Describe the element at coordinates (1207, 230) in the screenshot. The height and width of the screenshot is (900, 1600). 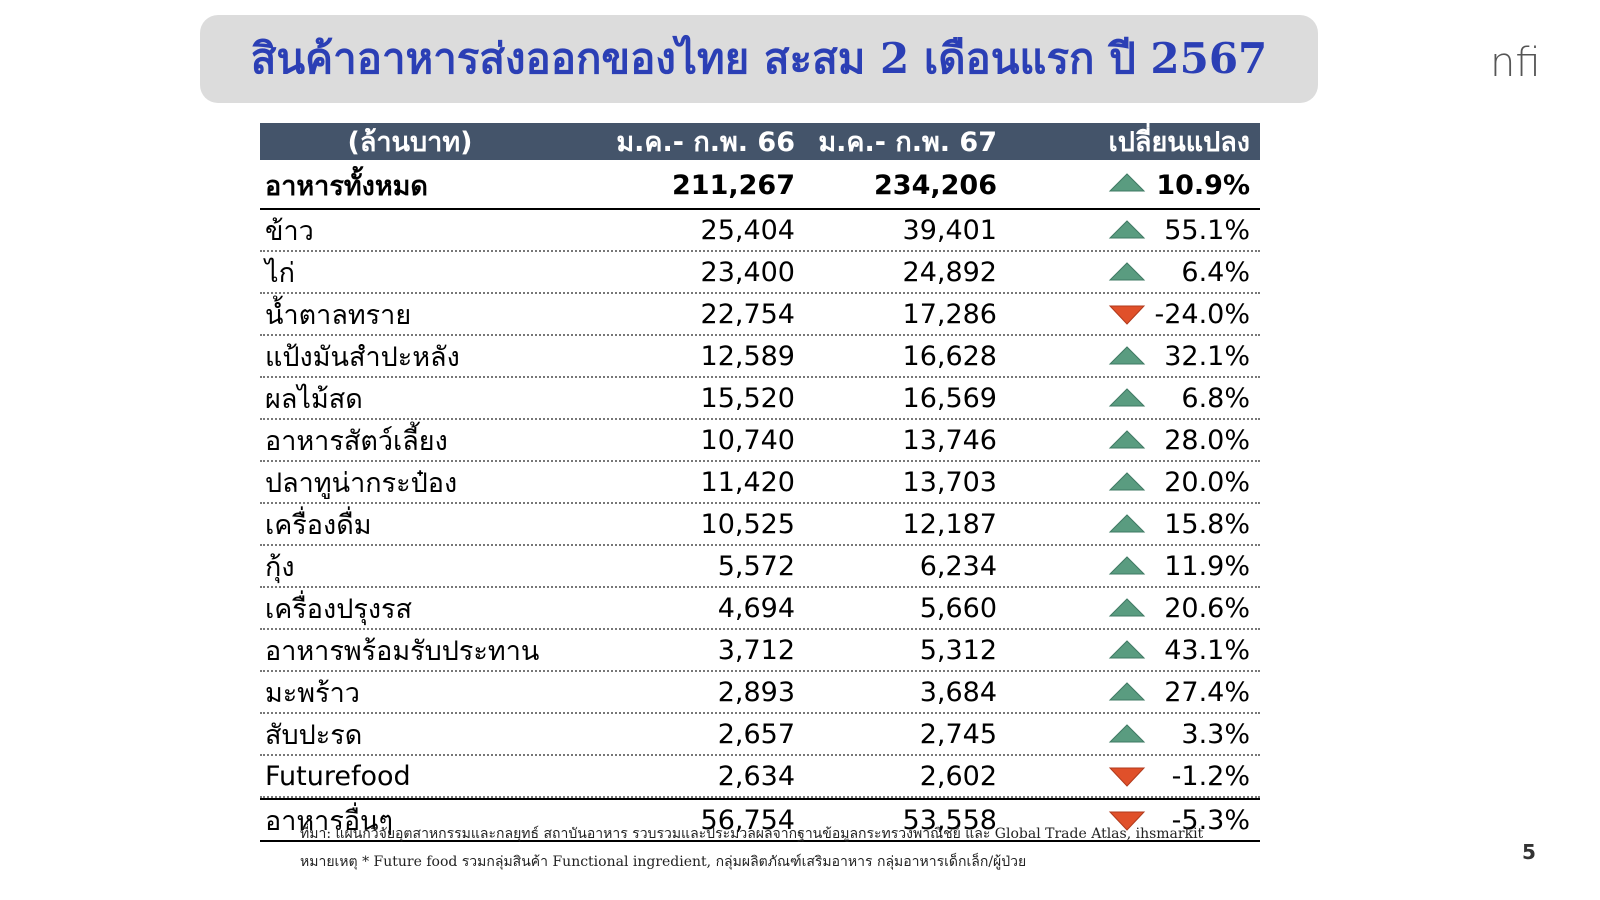
I see `table-cell: 55.1%` at that location.